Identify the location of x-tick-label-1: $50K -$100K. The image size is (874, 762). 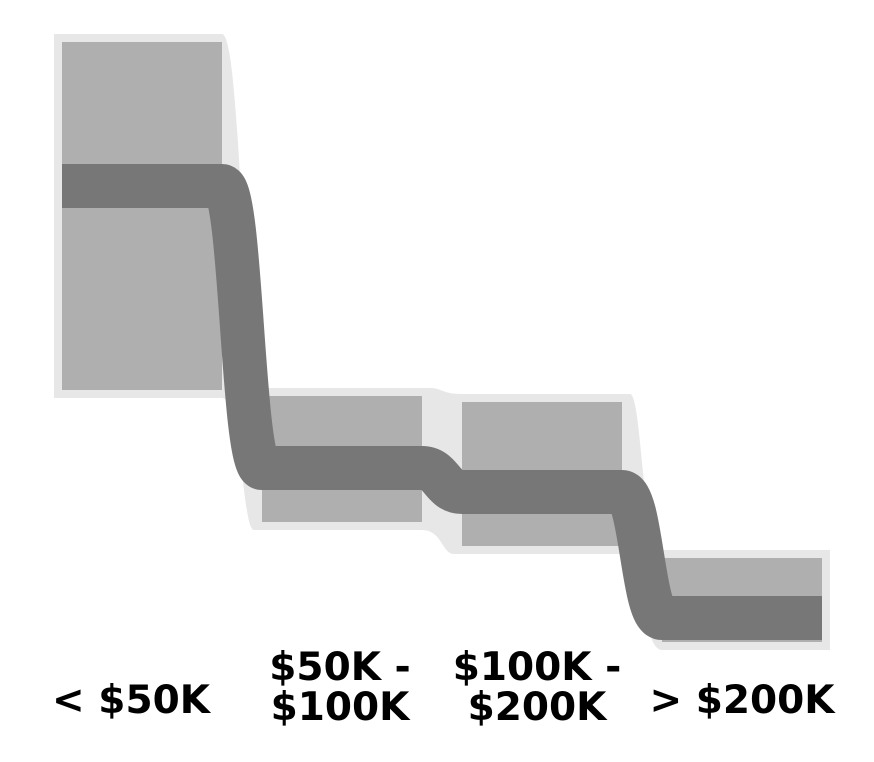
(340, 687).